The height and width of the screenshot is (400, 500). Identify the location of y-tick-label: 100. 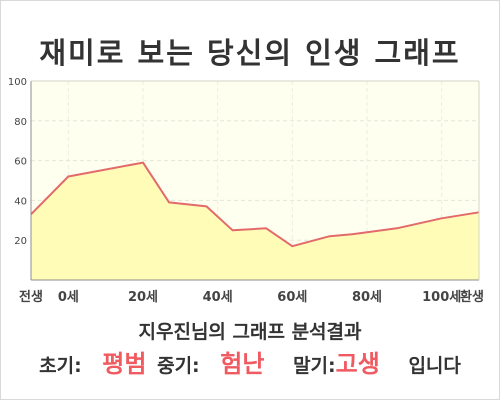
(17, 82).